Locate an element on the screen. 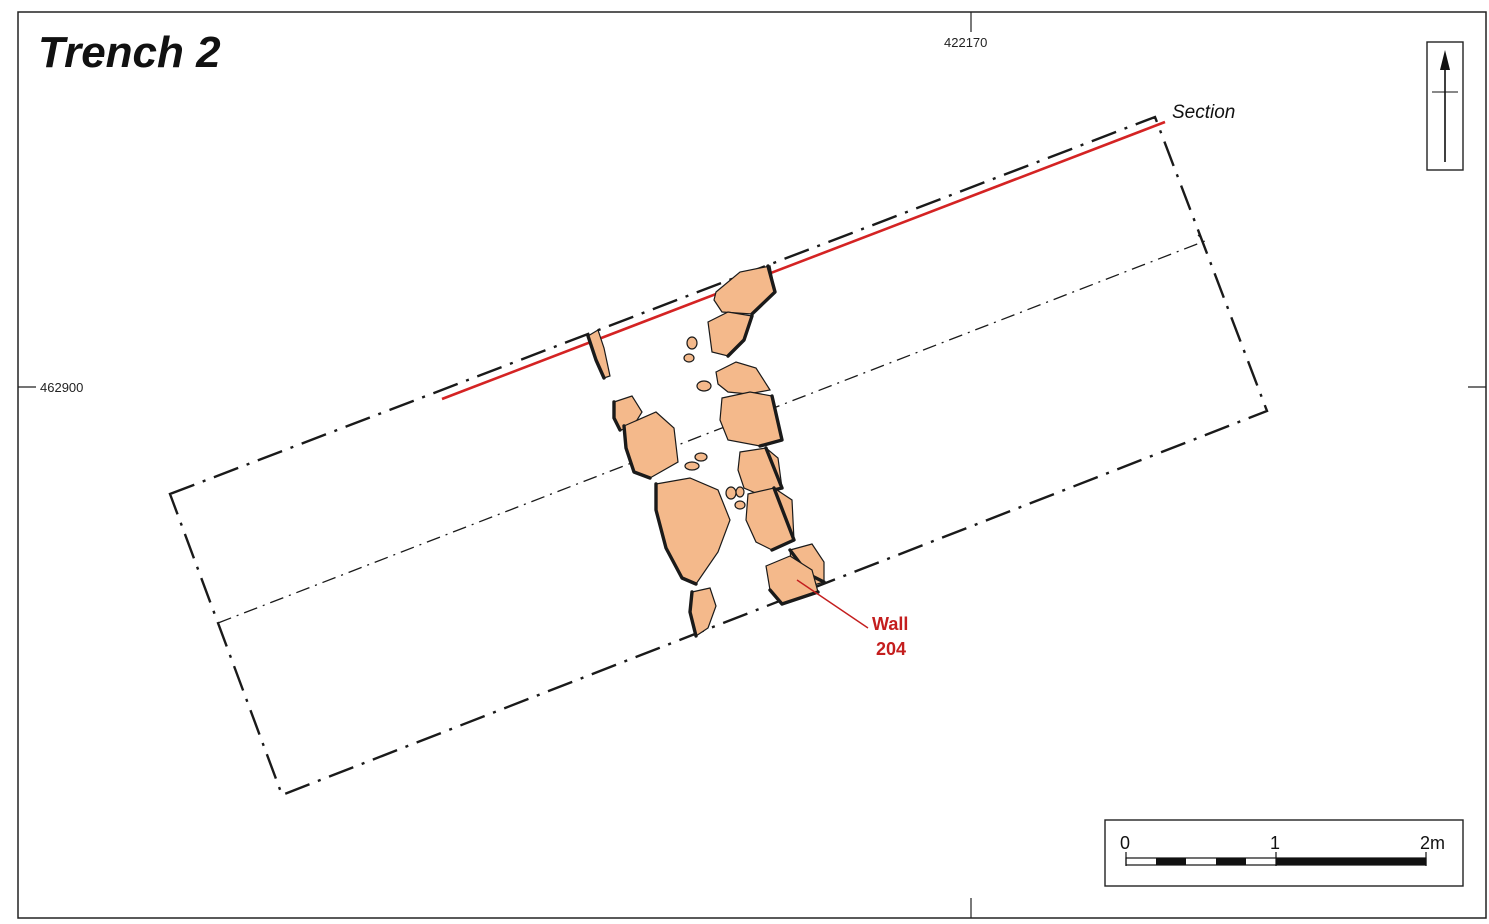  wall-label-leader is located at coordinates (832, 604).